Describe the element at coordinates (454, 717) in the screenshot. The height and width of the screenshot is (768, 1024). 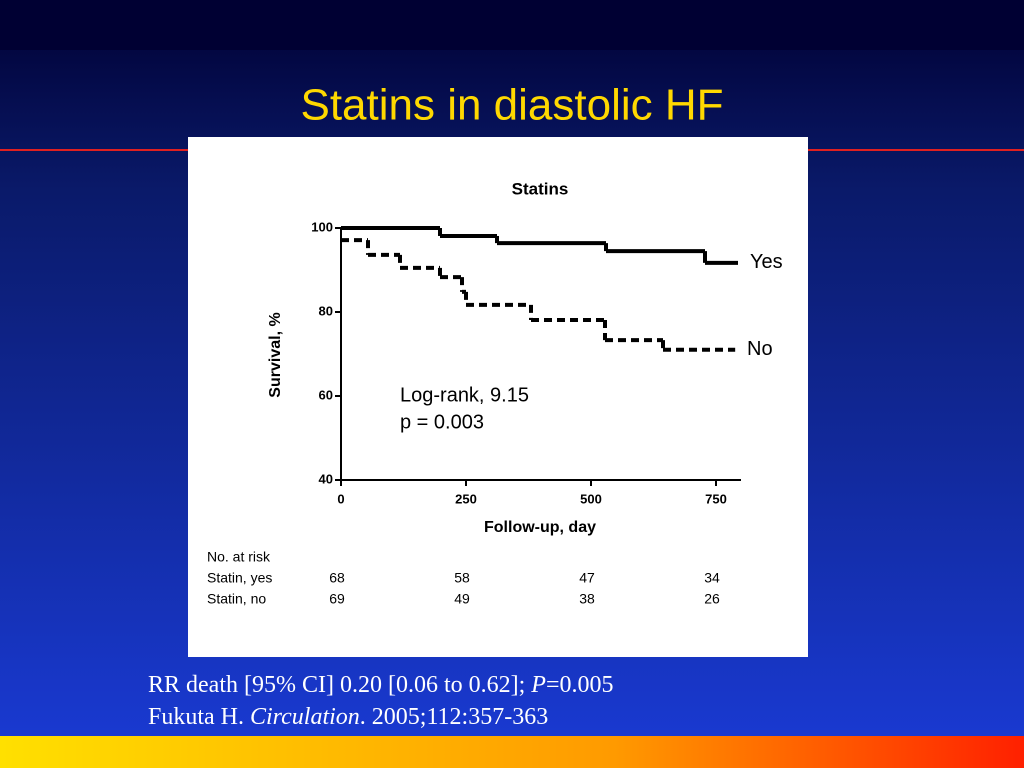
I see `footnote-segment: . 2005;112:357-363` at that location.